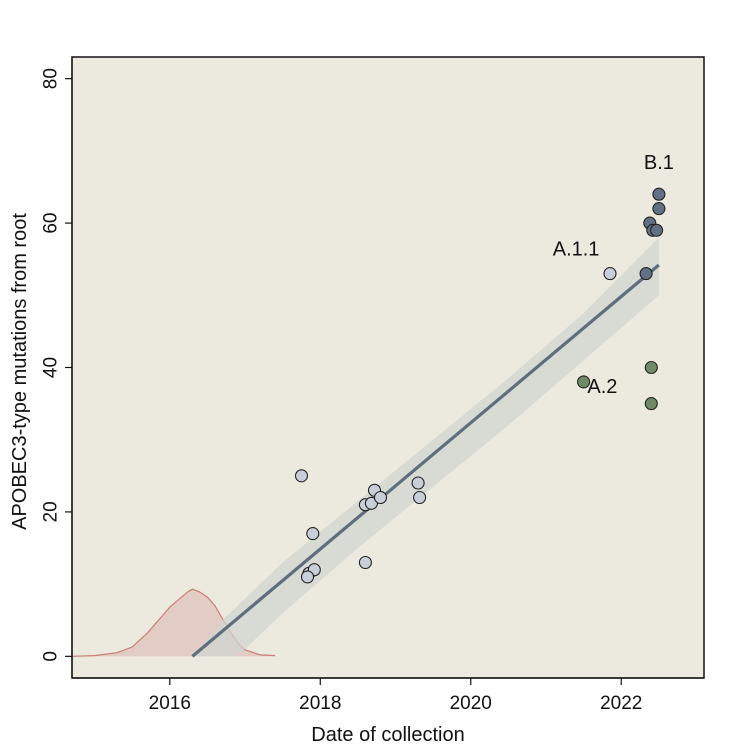  I want to click on y-axis-title: APOBEC3-type mutations from root, so click(20, 371).